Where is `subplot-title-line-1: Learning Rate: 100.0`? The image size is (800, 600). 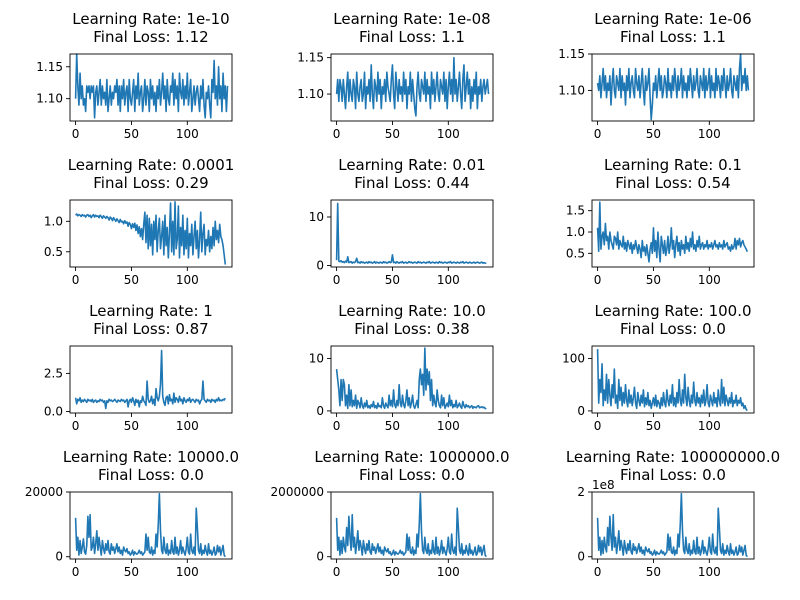 subplot-title-line-1: Learning Rate: 100.0 is located at coordinates (672, 311).